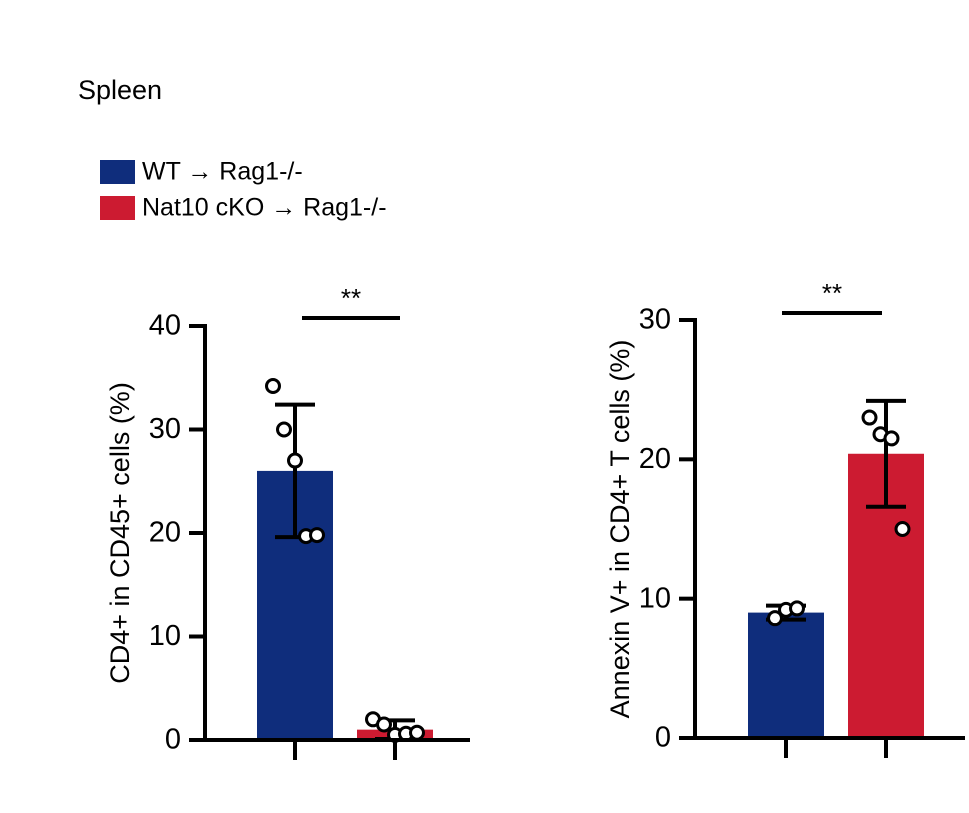  I want to click on figure-title: Spleen, so click(120, 90).